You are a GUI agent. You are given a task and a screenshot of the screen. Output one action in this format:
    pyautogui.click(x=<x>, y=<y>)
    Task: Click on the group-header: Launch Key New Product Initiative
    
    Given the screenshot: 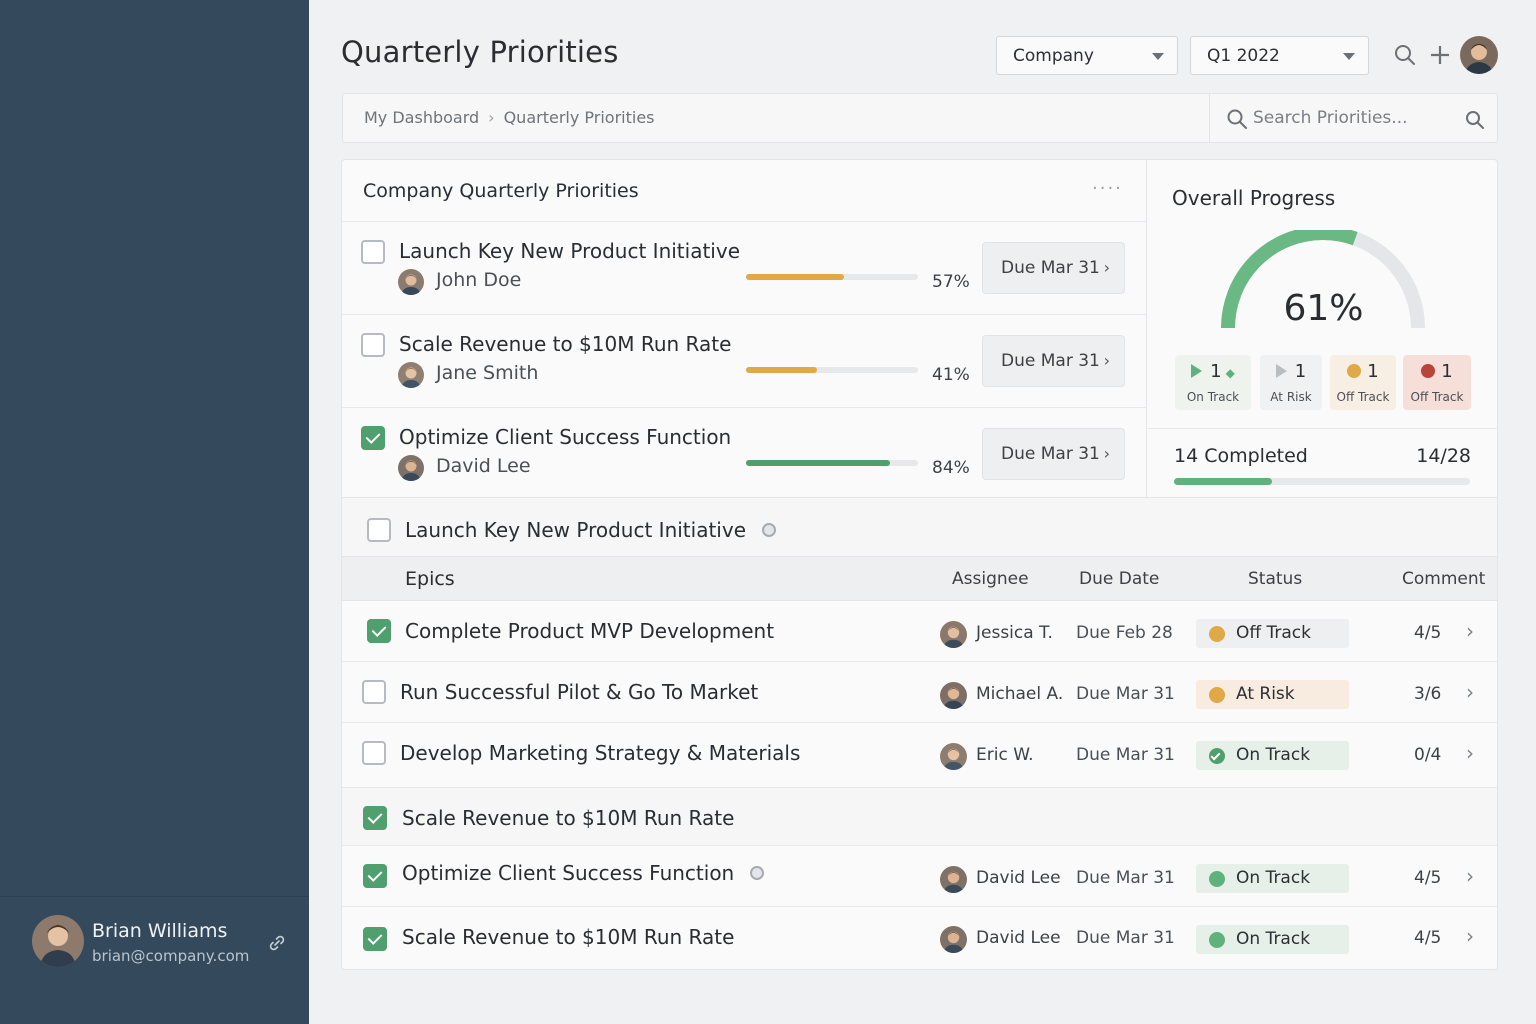 What is the action you would take?
    pyautogui.click(x=919, y=527)
    